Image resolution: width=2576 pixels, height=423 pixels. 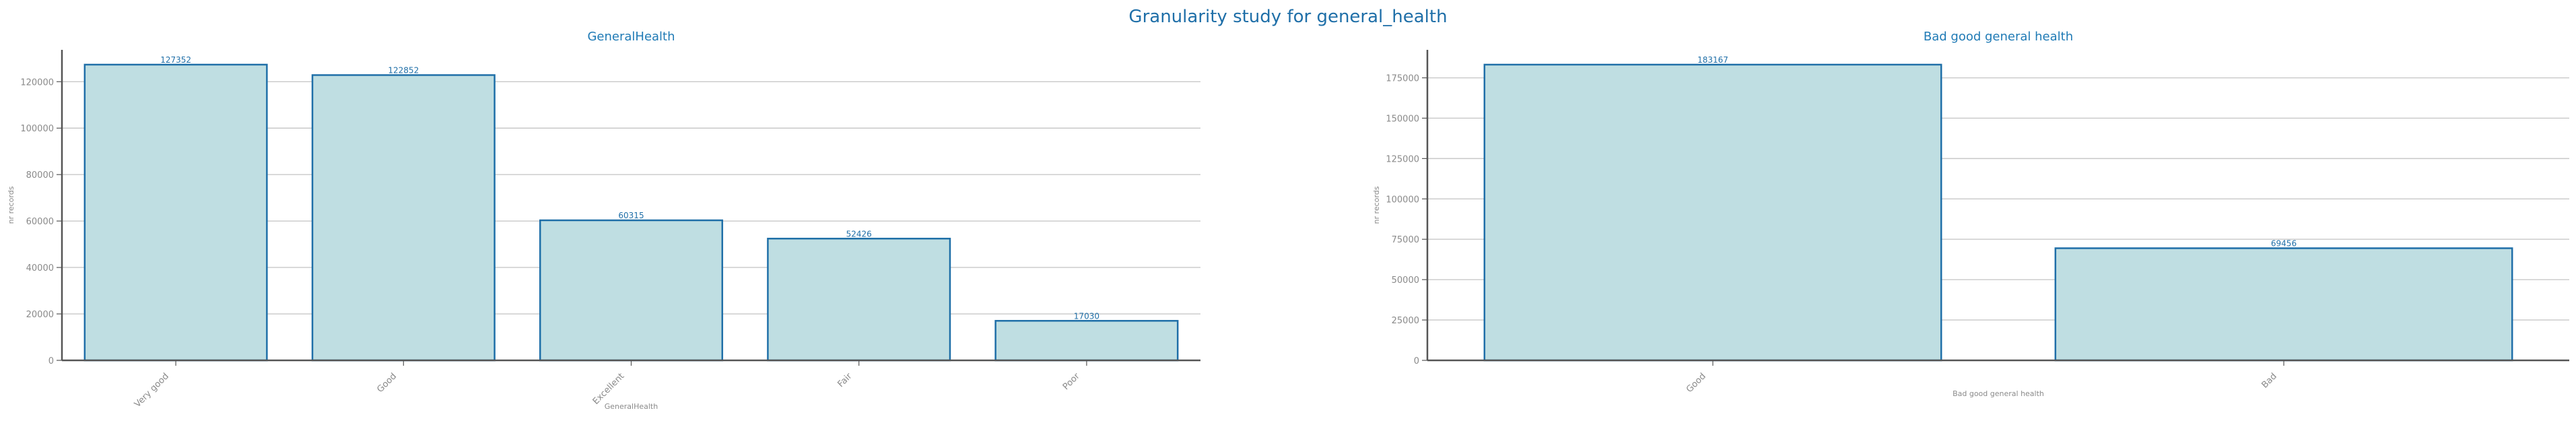 What do you see at coordinates (175, 60) in the screenshot?
I see `data-label-very-good: 127352` at bounding box center [175, 60].